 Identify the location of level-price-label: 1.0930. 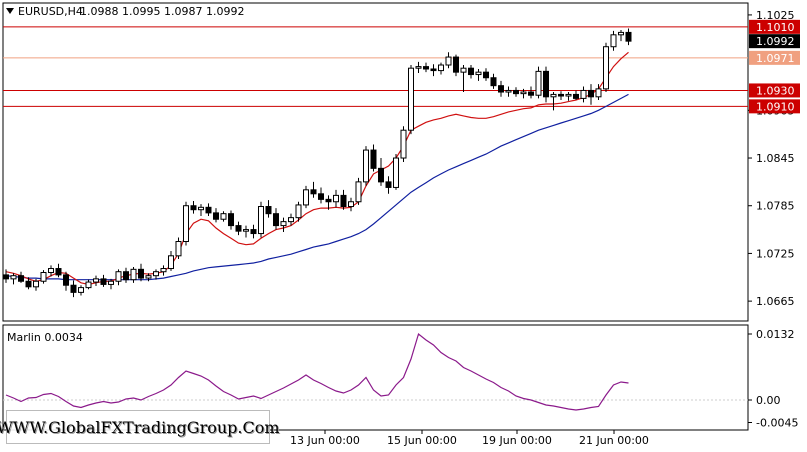
(775, 90).